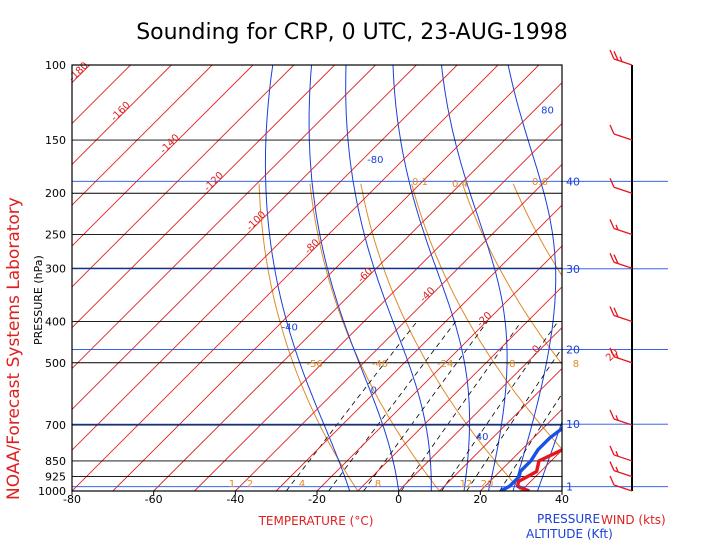 Image resolution: width=702 pixels, height=552 pixels. What do you see at coordinates (573, 334) in the screenshot?
I see `altitude-axis-ticks: 1 10 20 30 40` at bounding box center [573, 334].